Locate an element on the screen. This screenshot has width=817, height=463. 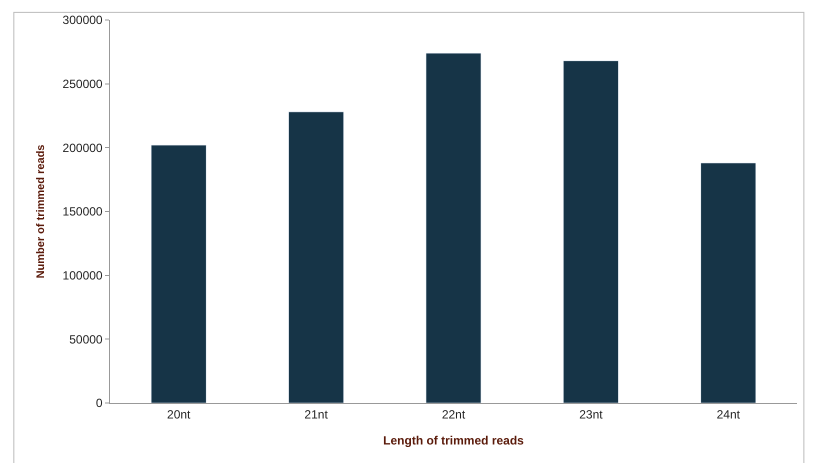
y-tick-label: 200000 is located at coordinates (82, 147).